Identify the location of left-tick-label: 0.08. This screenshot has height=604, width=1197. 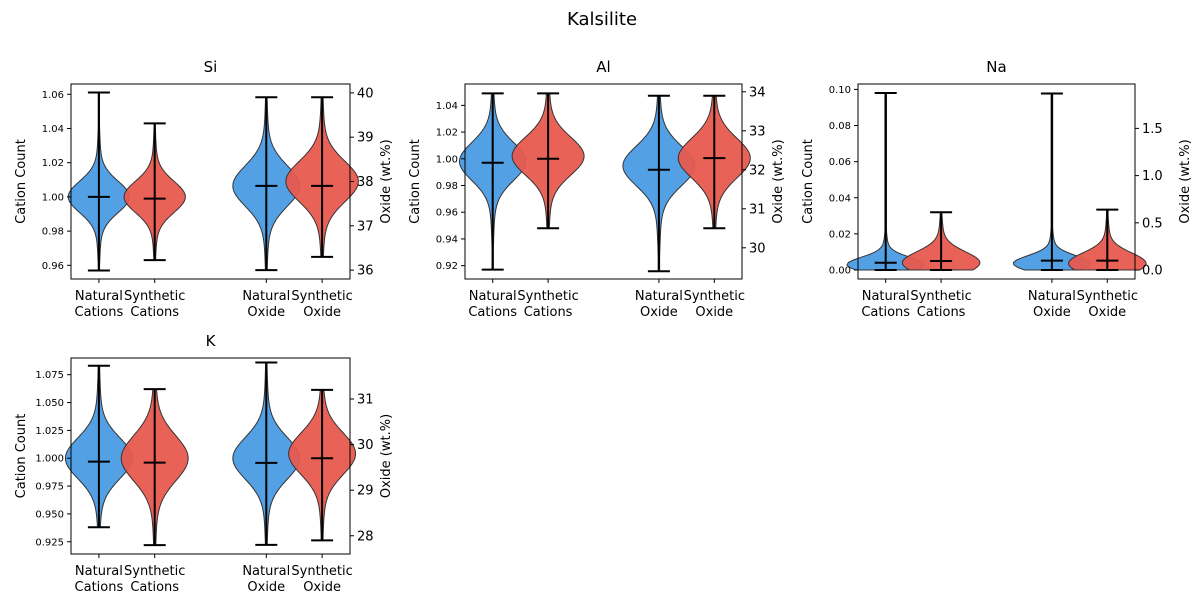
(840, 126).